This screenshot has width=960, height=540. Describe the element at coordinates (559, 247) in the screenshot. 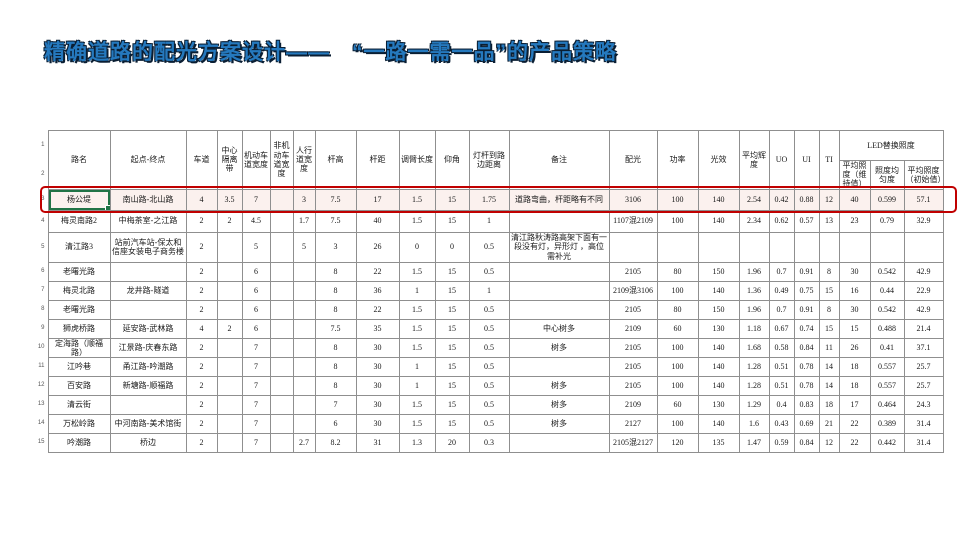

I see `table-cell: 清江路秋涛路高架下面有一段没有灯，异形灯 ，高位需补光` at that location.